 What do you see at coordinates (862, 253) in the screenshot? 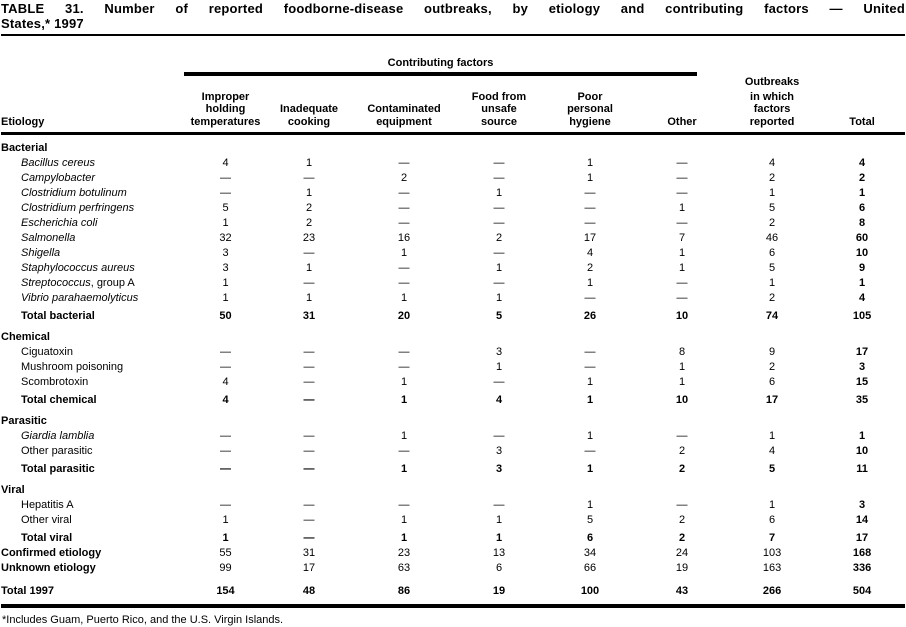
I see `total-cell: 10` at bounding box center [862, 253].